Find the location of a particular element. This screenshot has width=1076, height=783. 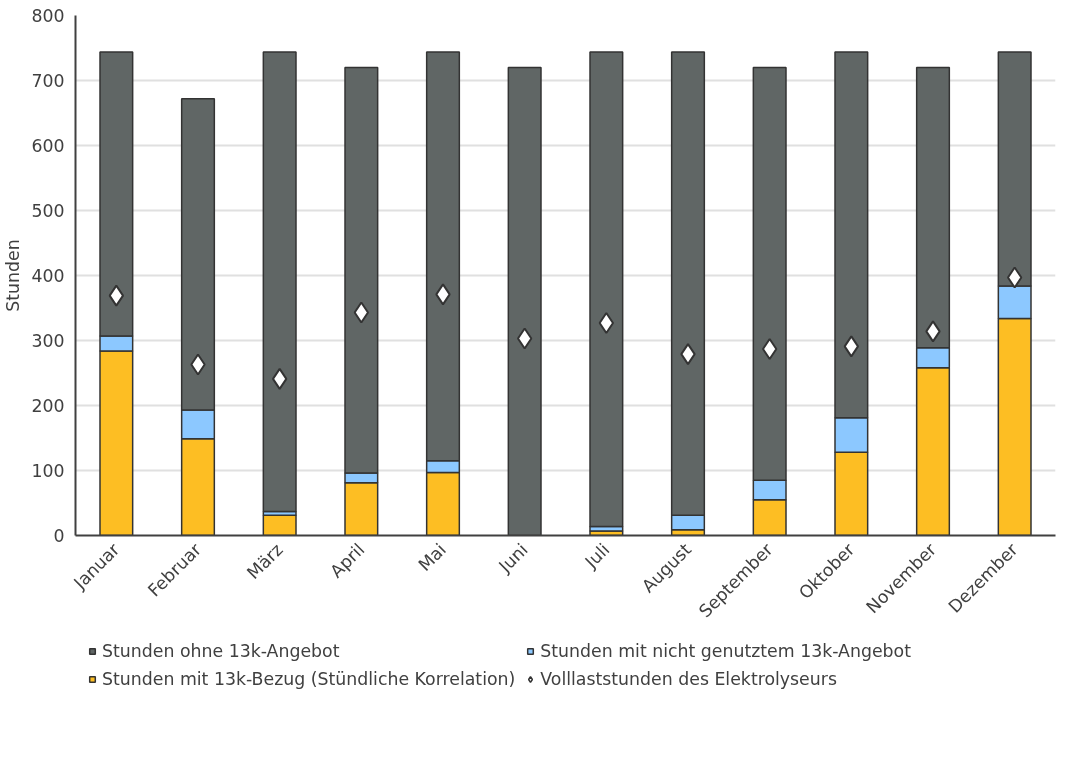

x-tick-label: Mai is located at coordinates (432, 557).